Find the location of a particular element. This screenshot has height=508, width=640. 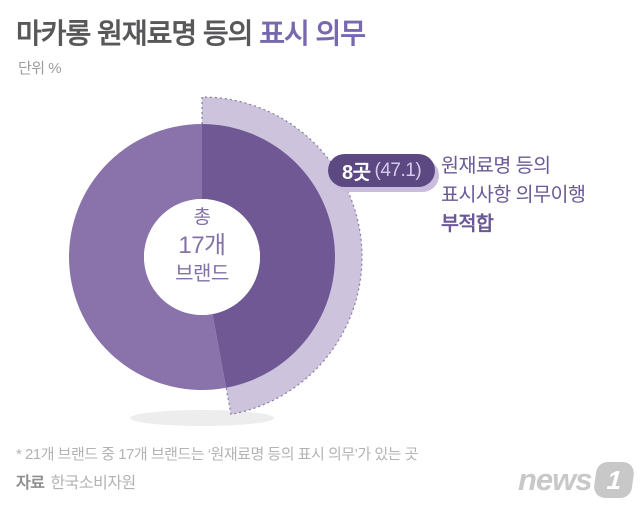

source-line: 자료 한국소비자원 is located at coordinates (76, 481).